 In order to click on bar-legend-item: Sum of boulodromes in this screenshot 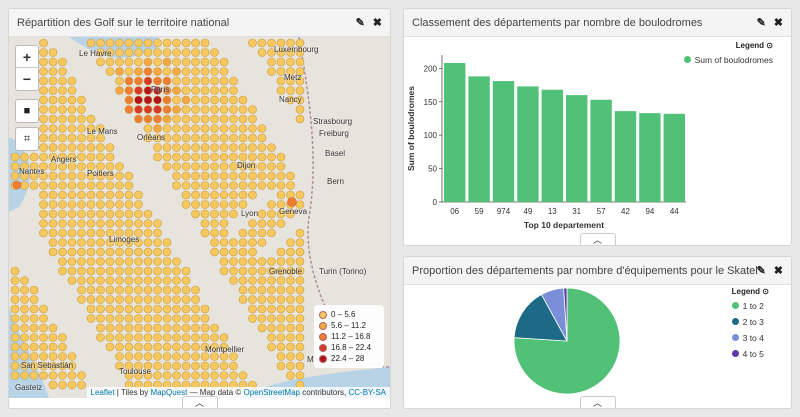, I will do `click(728, 59)`.